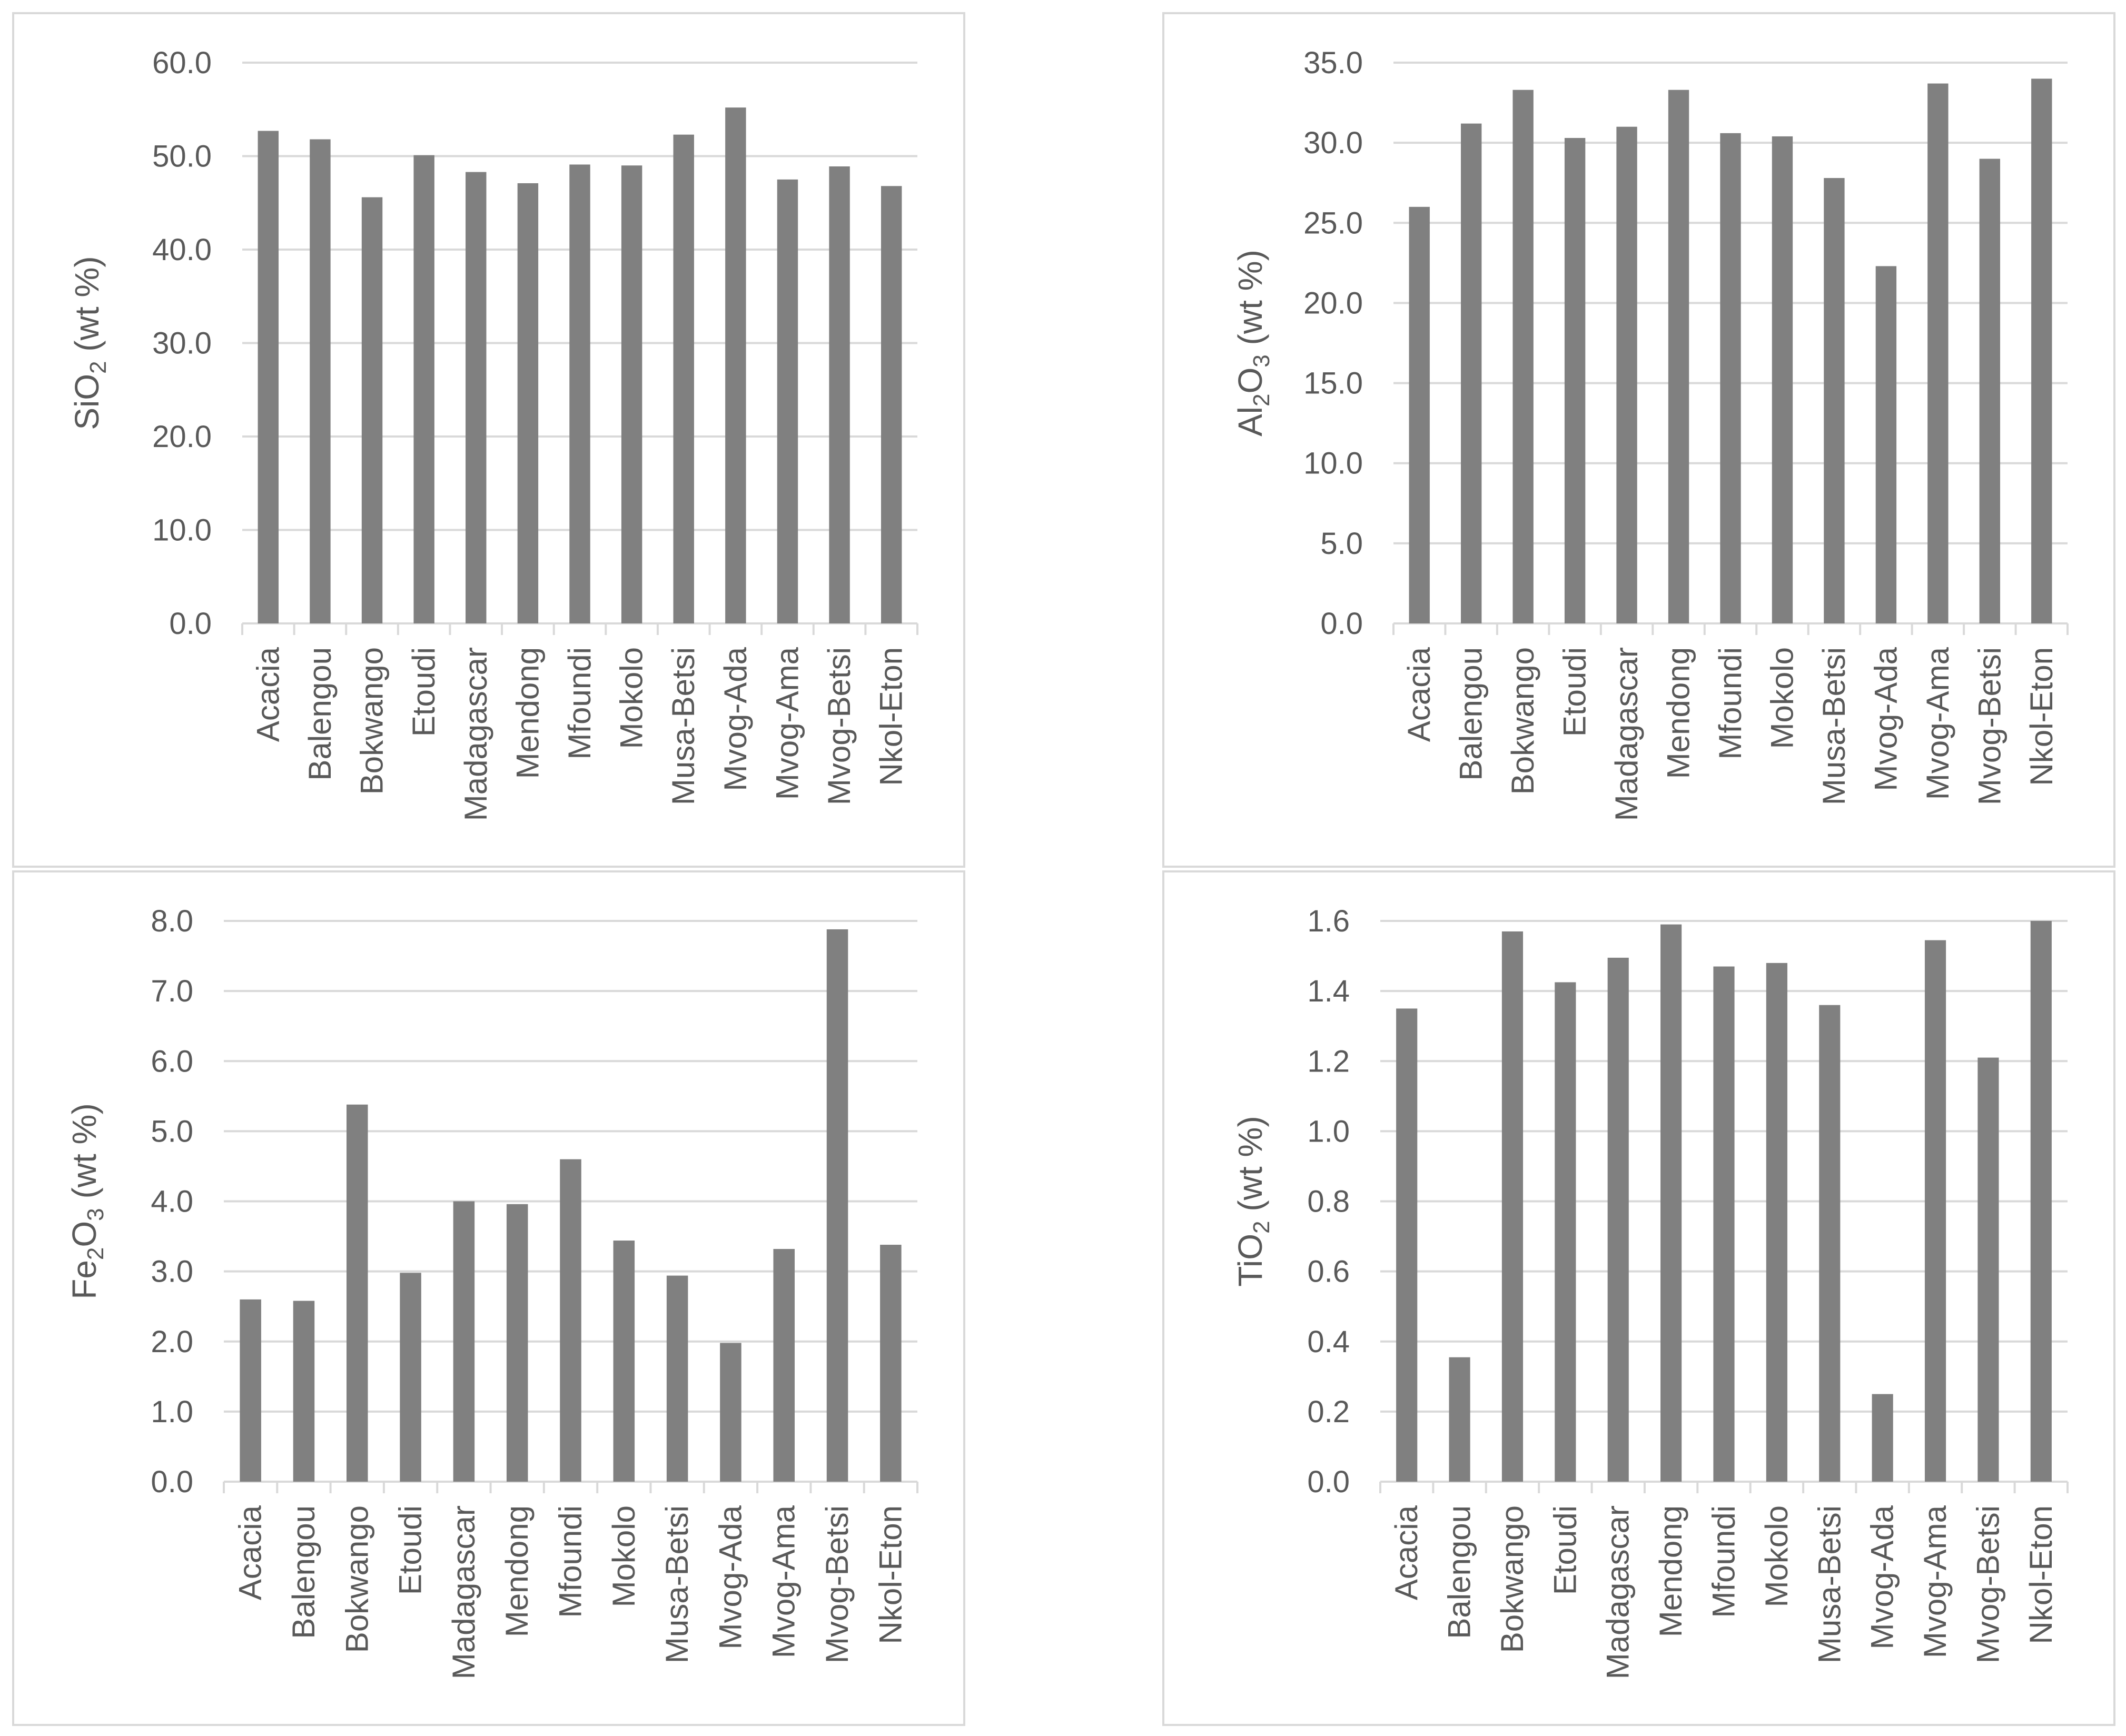 This screenshot has height=1736, width=2126. I want to click on y-tick-label: 0.8, so click(1328, 1202).